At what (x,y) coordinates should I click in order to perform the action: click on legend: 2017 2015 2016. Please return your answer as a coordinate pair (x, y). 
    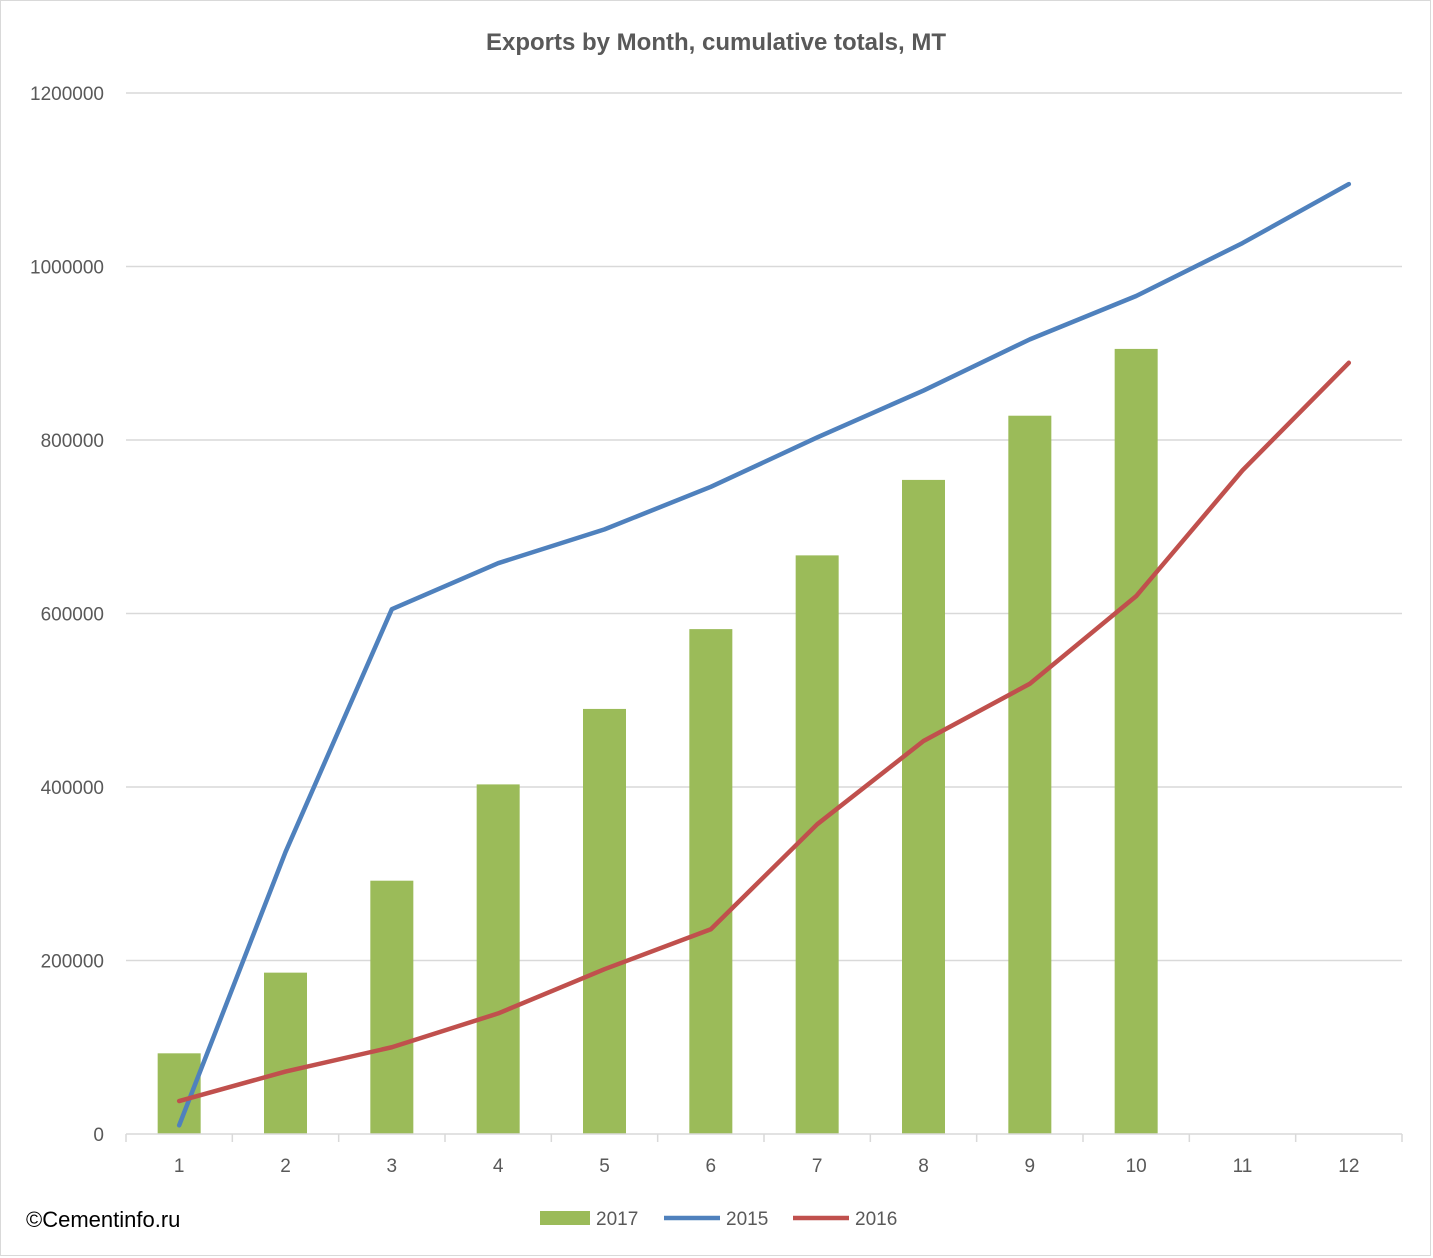
    Looking at the image, I should click on (718, 1219).